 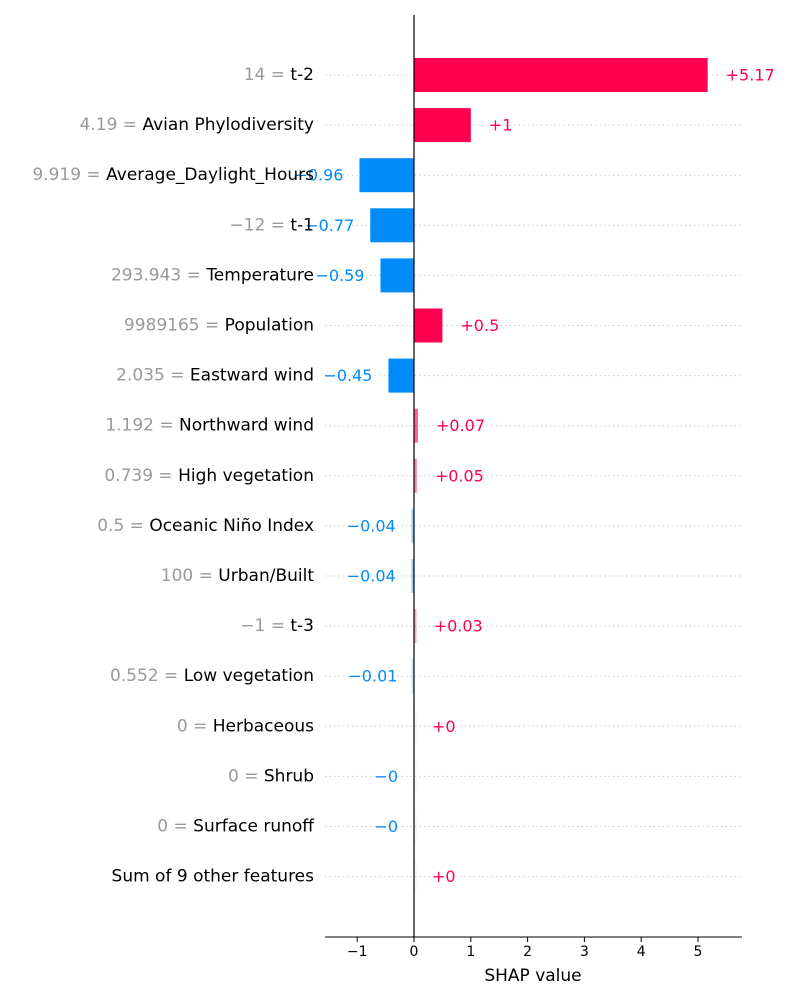 I want to click on x-tick-label: −1, so click(x=357, y=952).